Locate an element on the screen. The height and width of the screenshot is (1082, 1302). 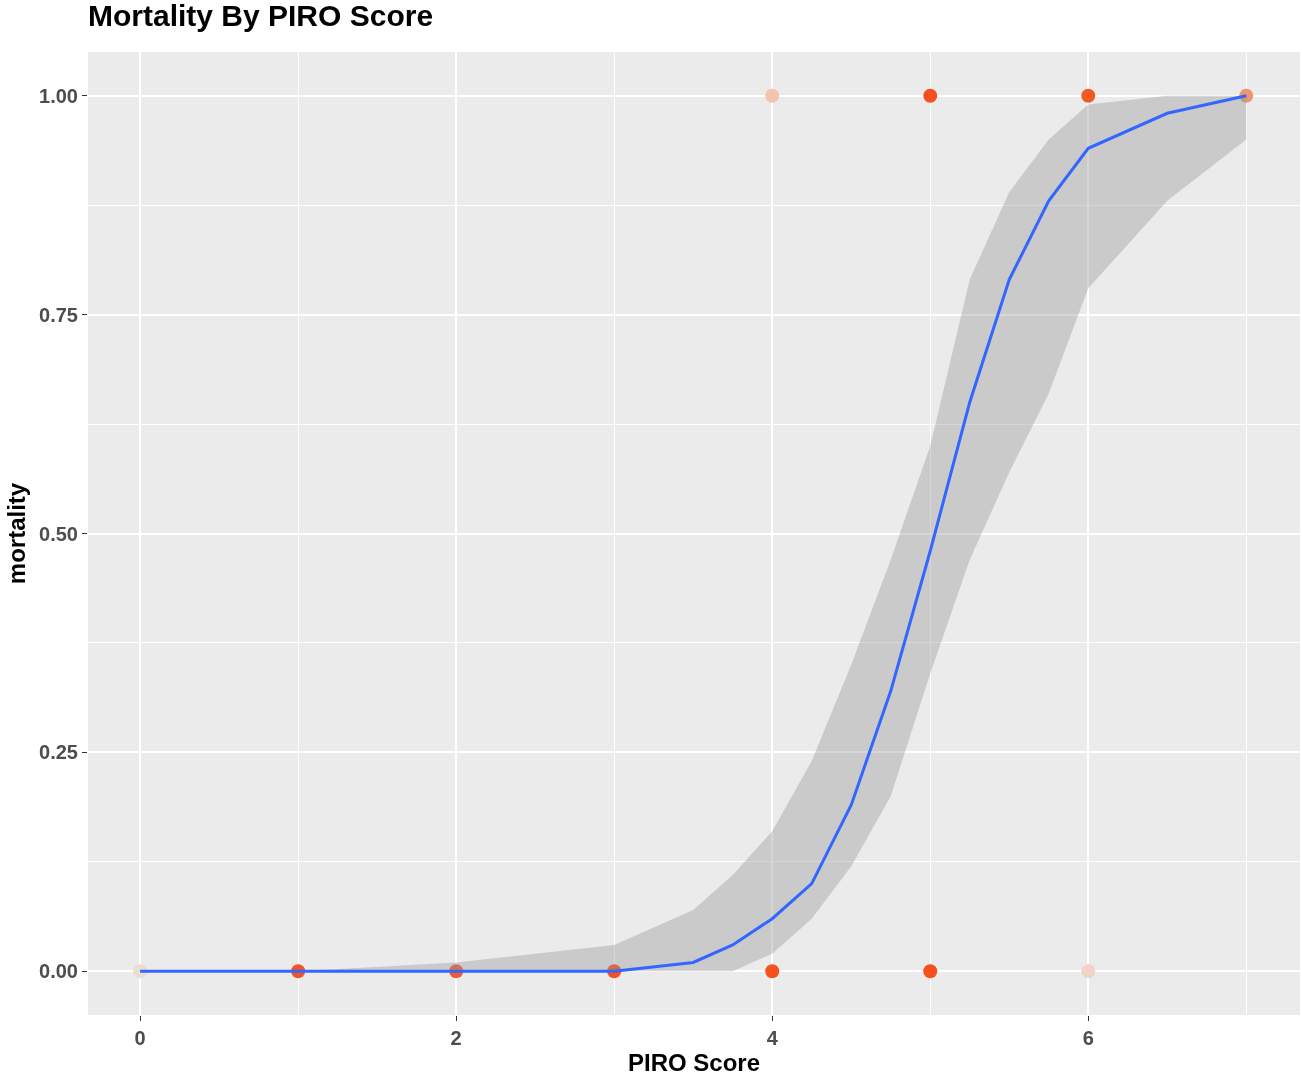
y-tick-label: 0.50 is located at coordinates (58, 533).